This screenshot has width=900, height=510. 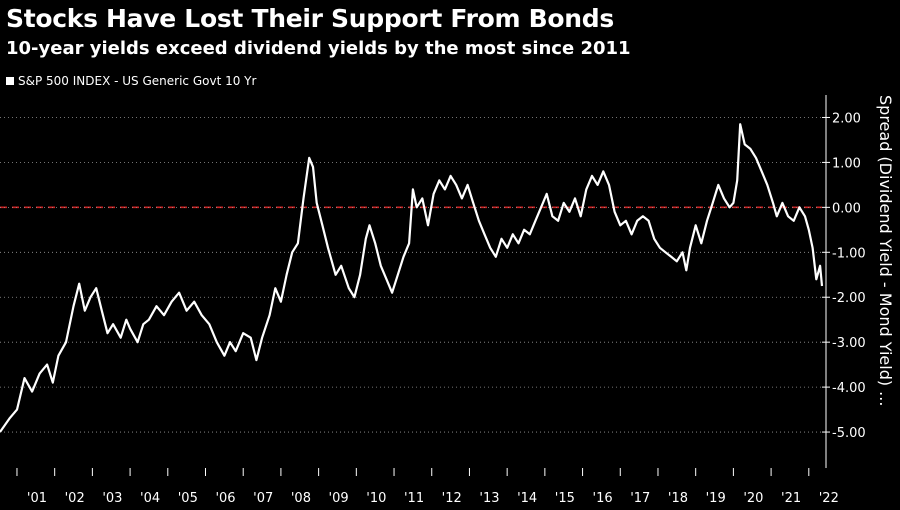 What do you see at coordinates (678, 498) in the screenshot?
I see `x-tick-label: '18` at bounding box center [678, 498].